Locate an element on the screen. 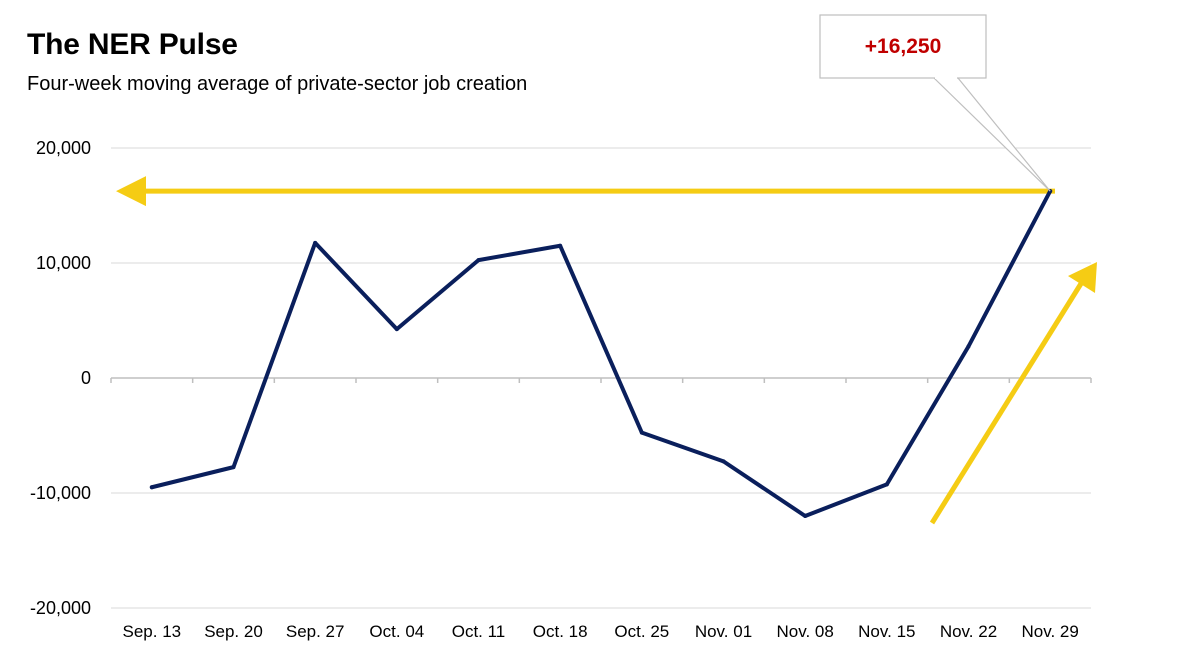  y-tick-label: 10,000 is located at coordinates (63, 263).